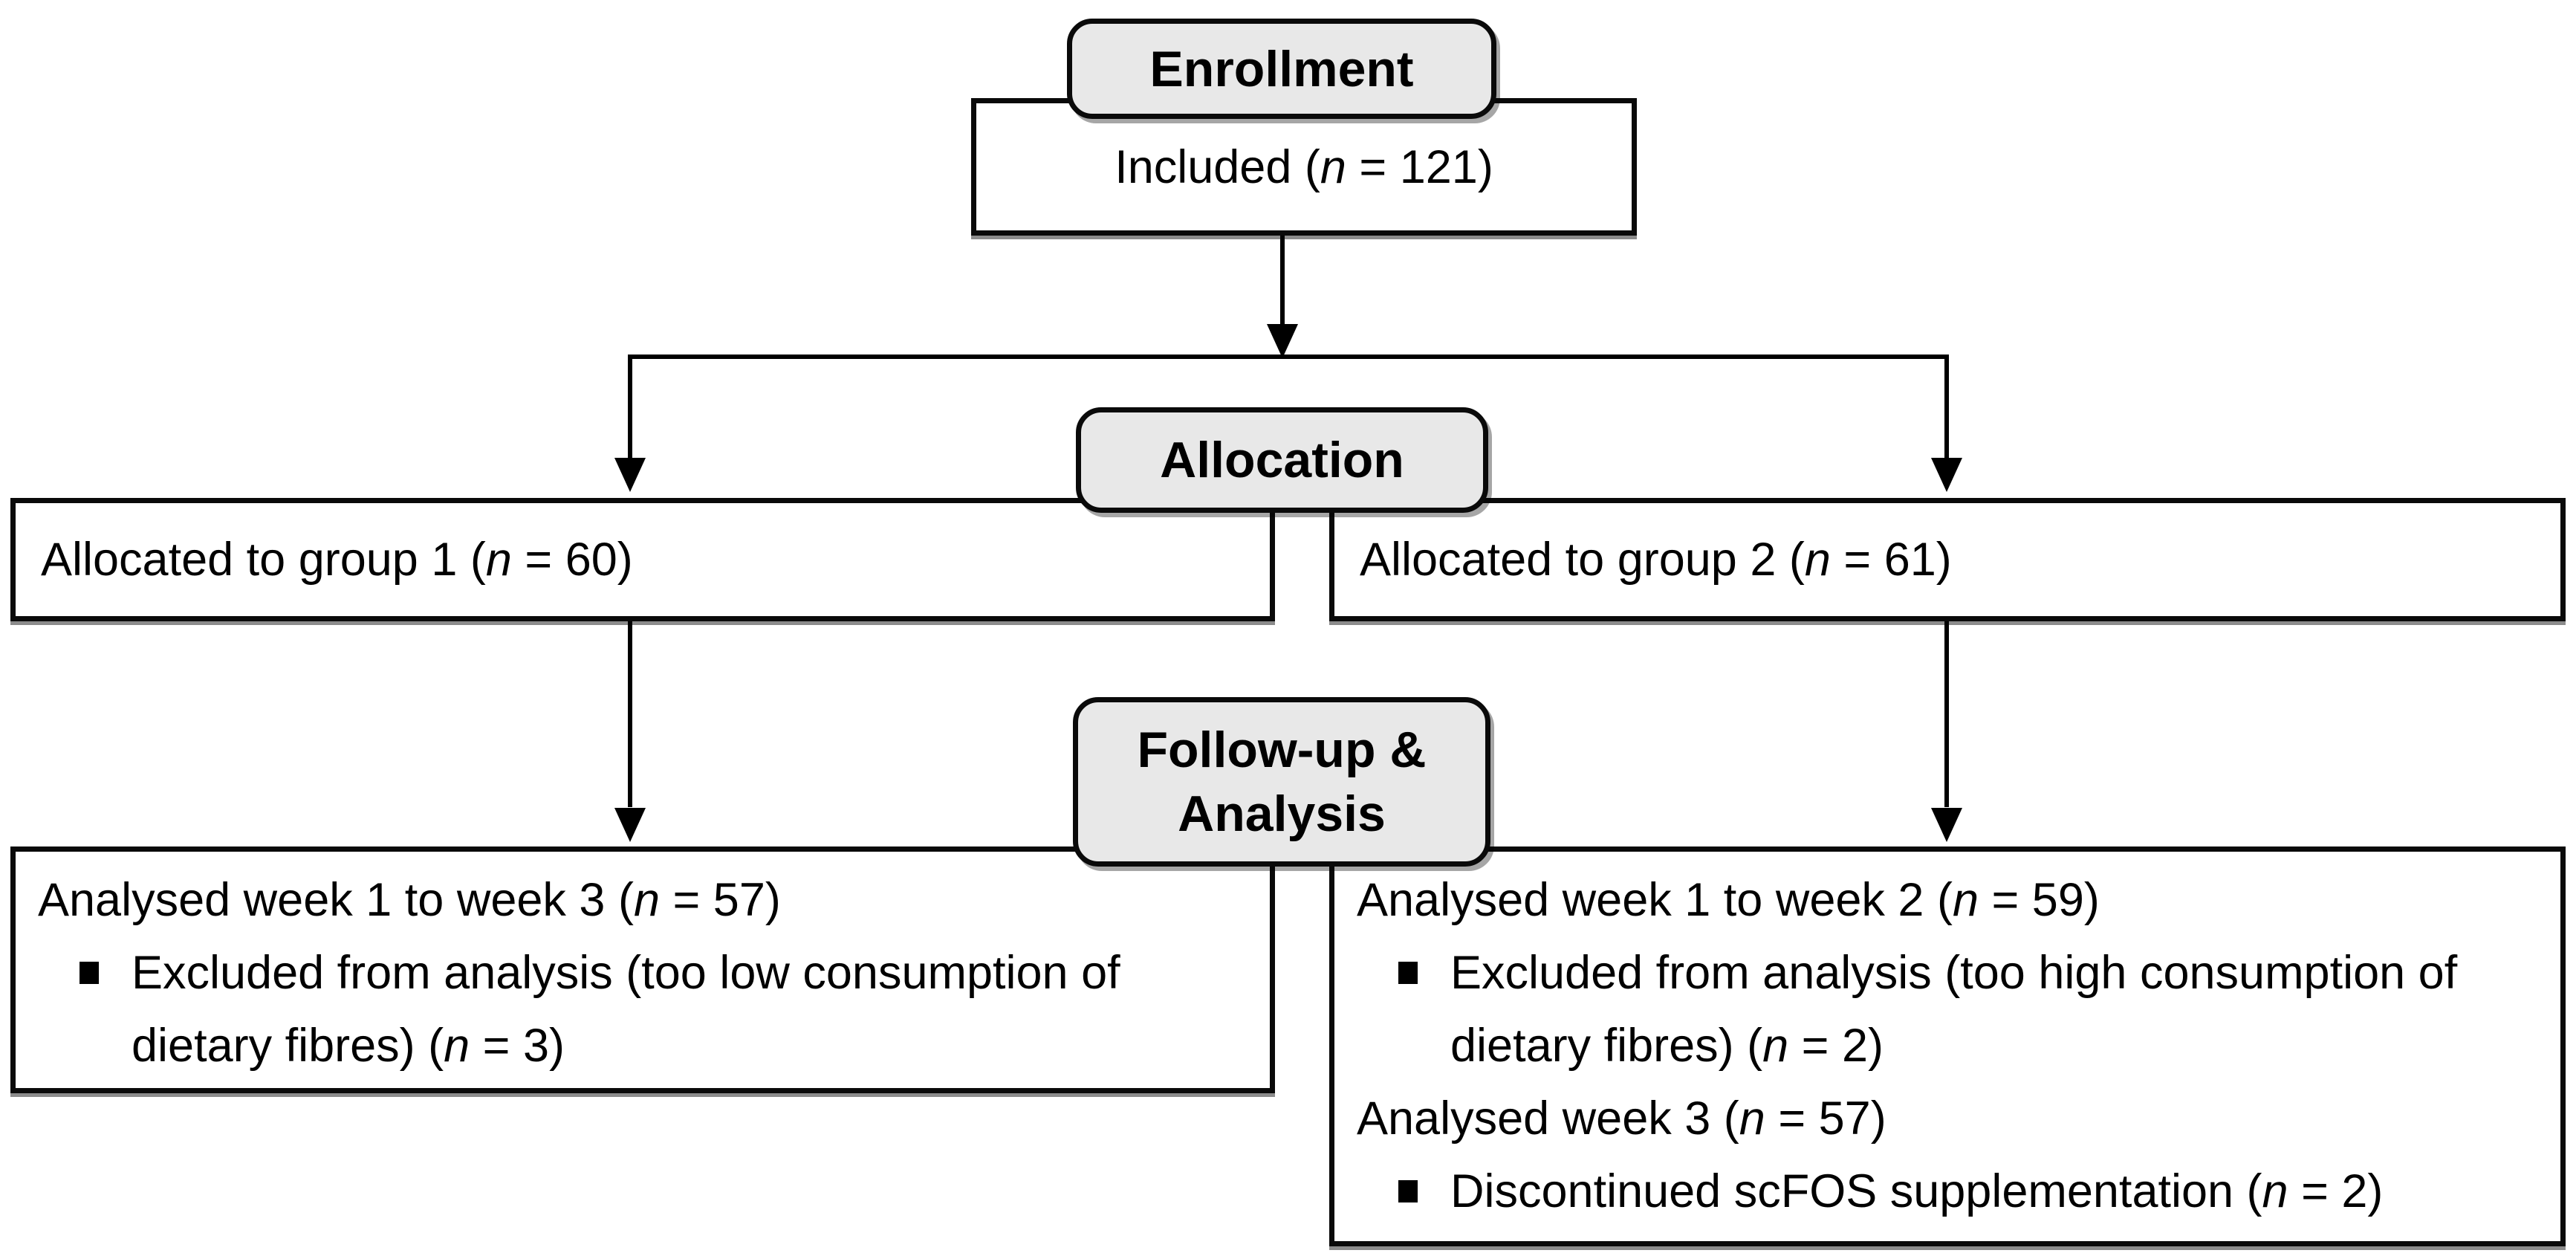  I want to click on arrow-down-icon-analysis2, so click(1946, 825).